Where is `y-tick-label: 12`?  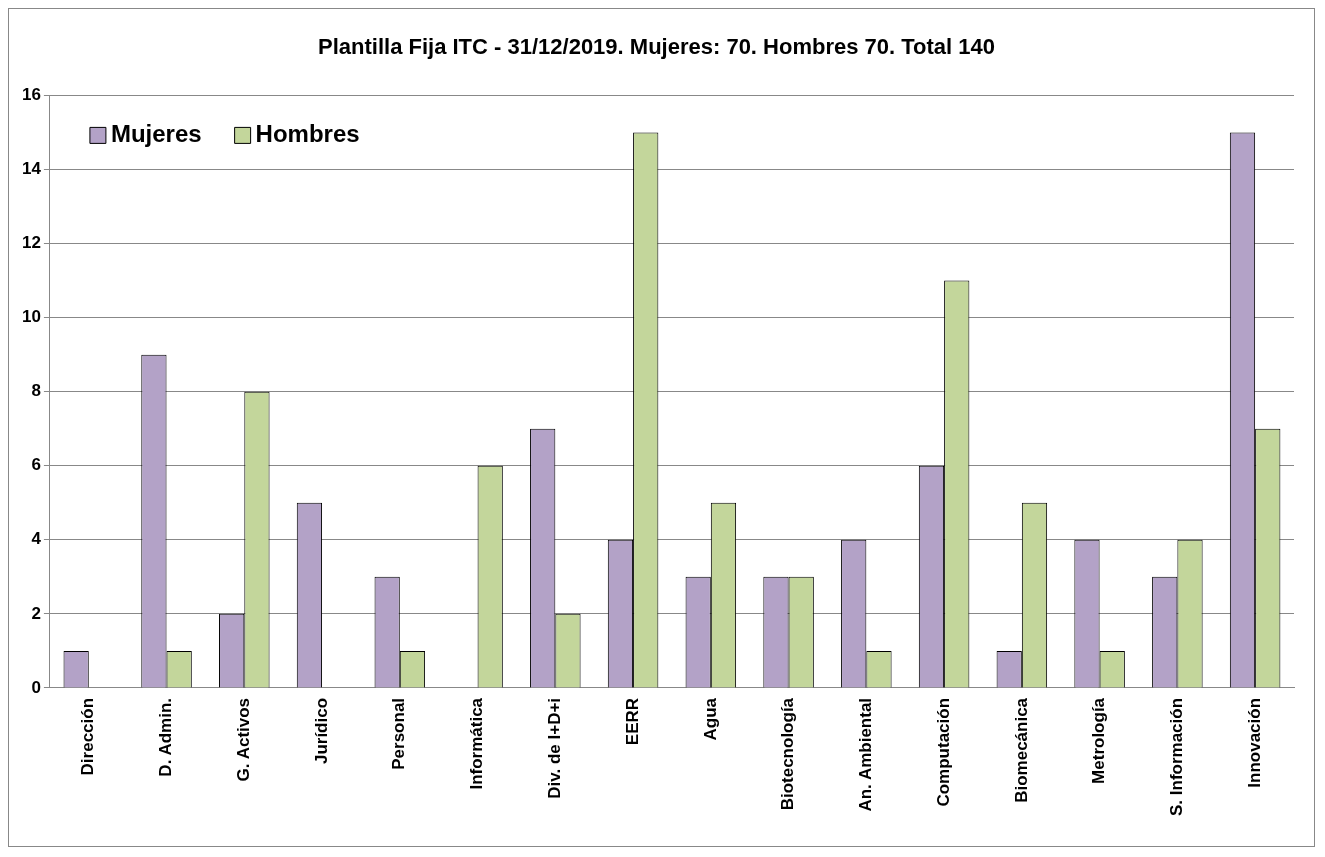 y-tick-label: 12 is located at coordinates (31, 243).